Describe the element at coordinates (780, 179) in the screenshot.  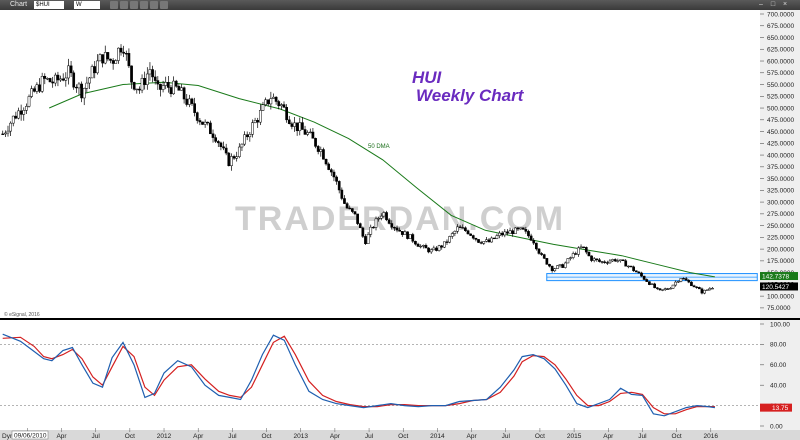
I see `price-tick-label: 350.0000` at that location.